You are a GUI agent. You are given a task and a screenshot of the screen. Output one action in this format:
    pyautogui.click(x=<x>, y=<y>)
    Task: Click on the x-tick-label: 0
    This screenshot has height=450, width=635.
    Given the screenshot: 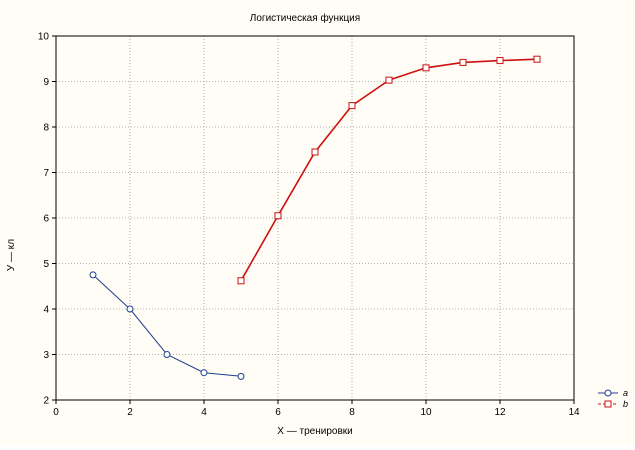 What is the action you would take?
    pyautogui.click(x=56, y=412)
    